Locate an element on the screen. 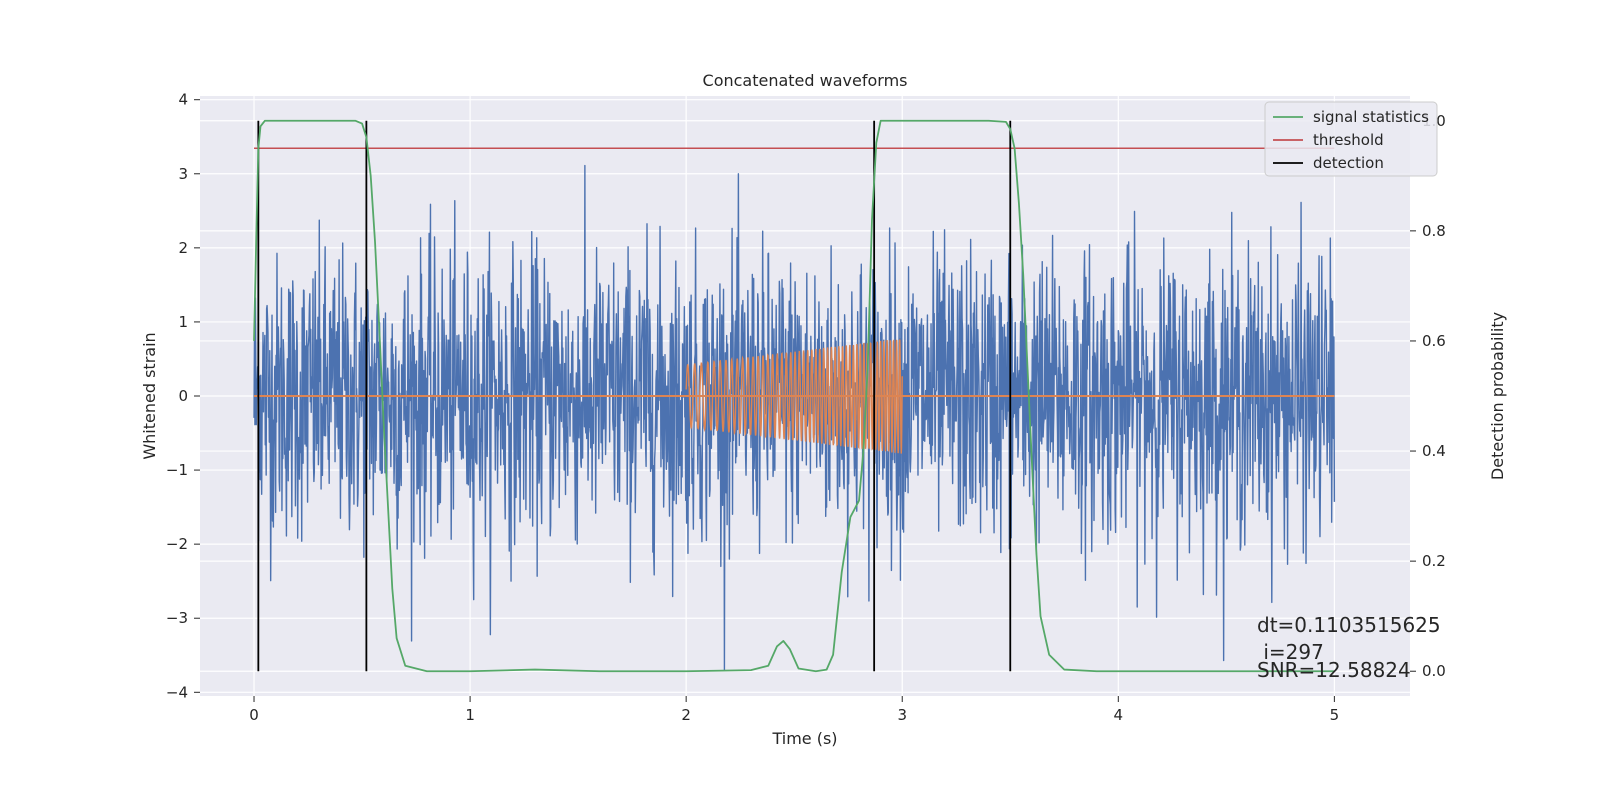  chirp-waveform is located at coordinates (794, 396).